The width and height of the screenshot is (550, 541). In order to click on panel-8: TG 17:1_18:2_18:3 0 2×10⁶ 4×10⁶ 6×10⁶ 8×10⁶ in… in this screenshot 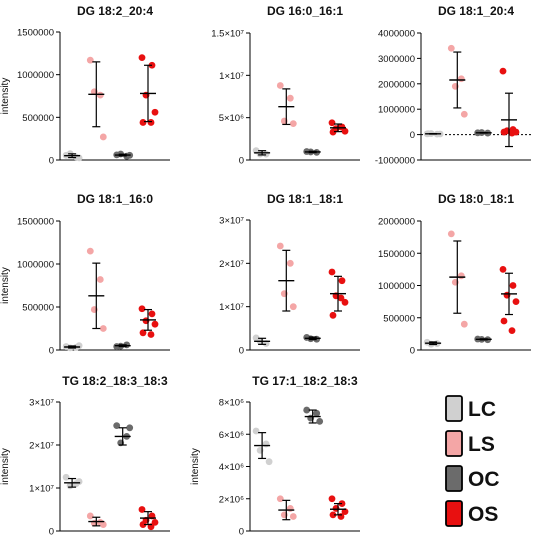, I will do `click(275, 456)`.